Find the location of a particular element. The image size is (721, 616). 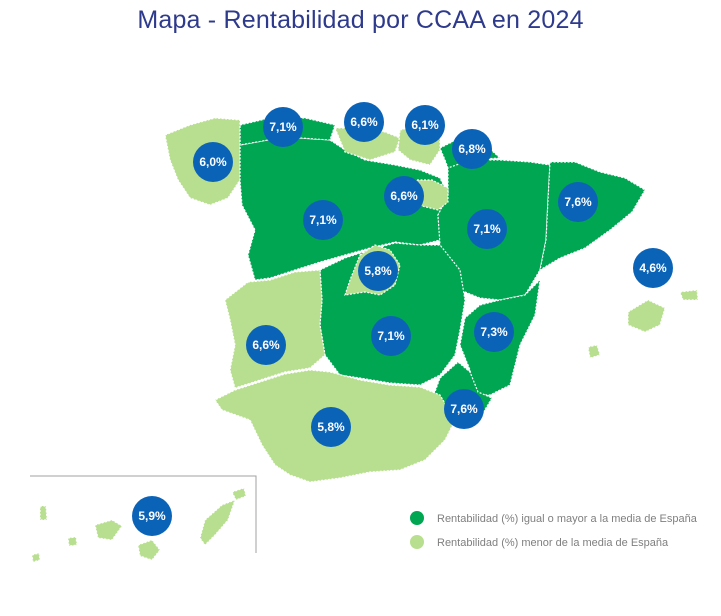

marker-madrid: 5,8% is located at coordinates (378, 271).